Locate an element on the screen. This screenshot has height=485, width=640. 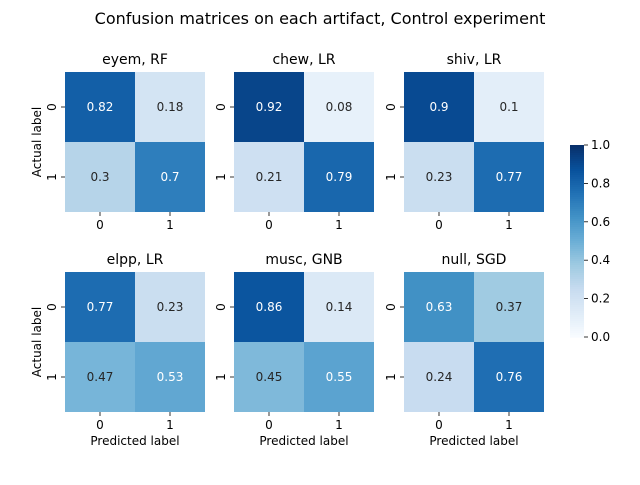
cell-value-label: 0.47 is located at coordinates (100, 377).